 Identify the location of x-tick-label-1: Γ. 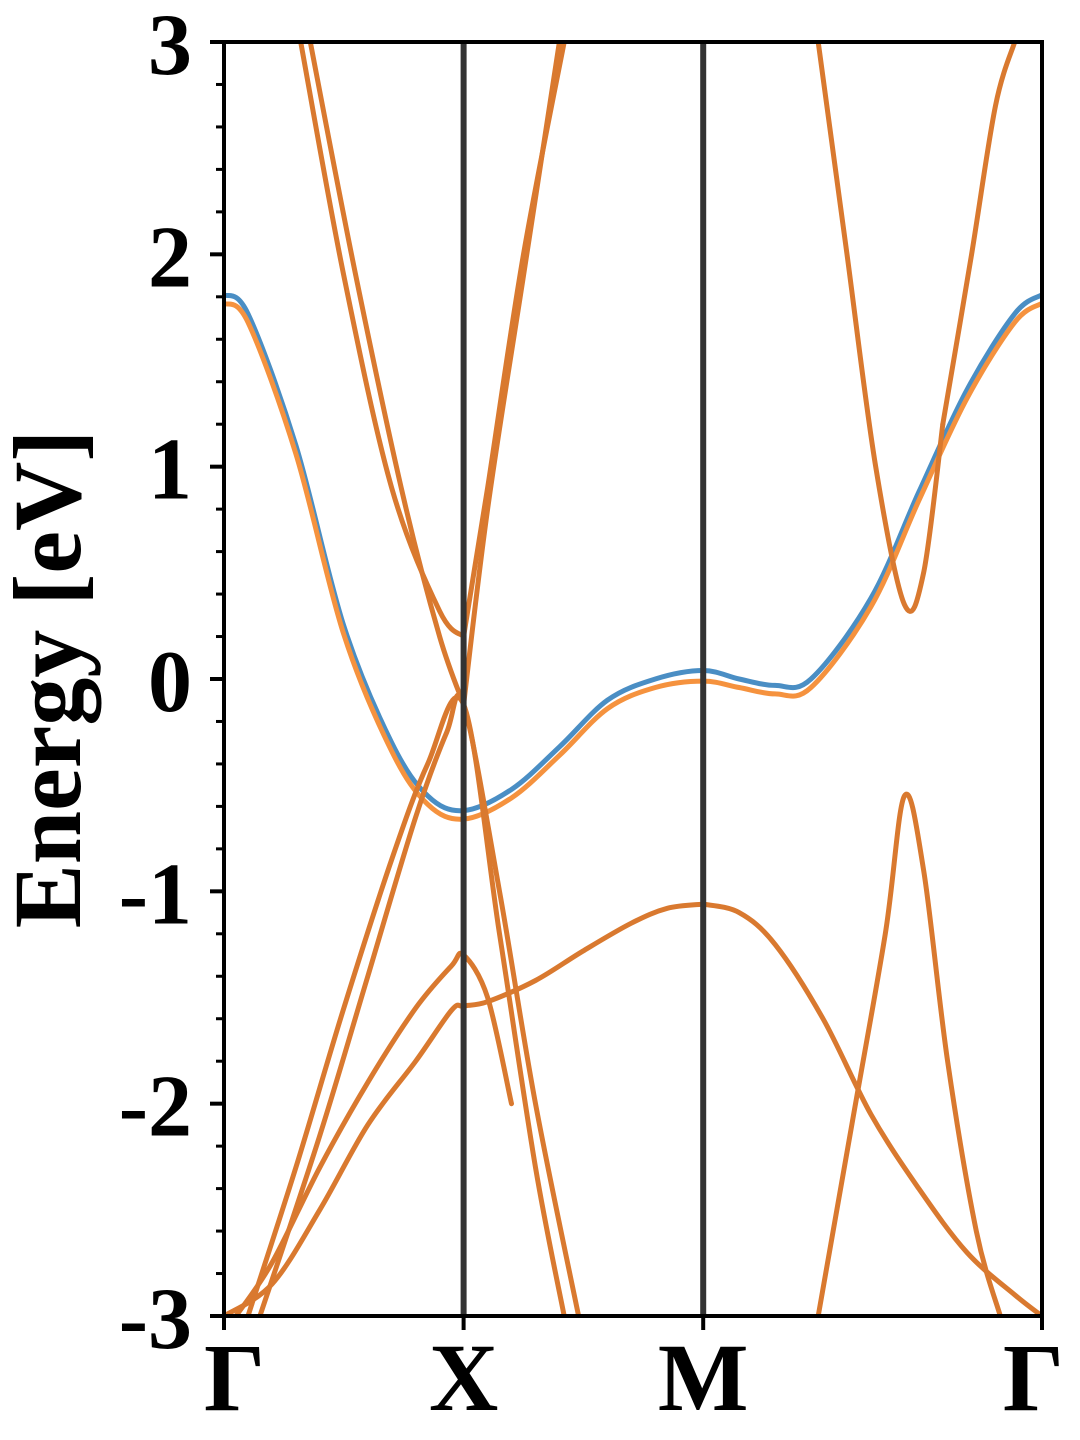
(234, 1377).